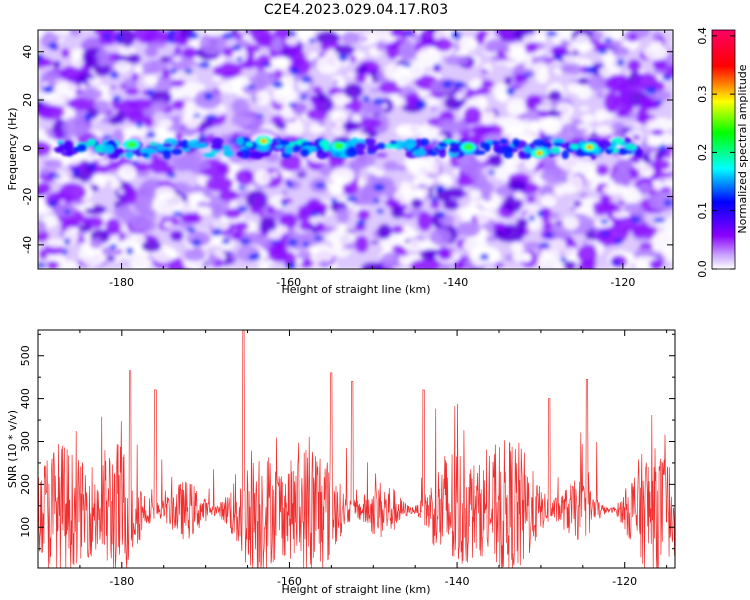 Image resolution: width=750 pixels, height=600 pixels. I want to click on snr-ytick-label: 500, so click(25, 355).